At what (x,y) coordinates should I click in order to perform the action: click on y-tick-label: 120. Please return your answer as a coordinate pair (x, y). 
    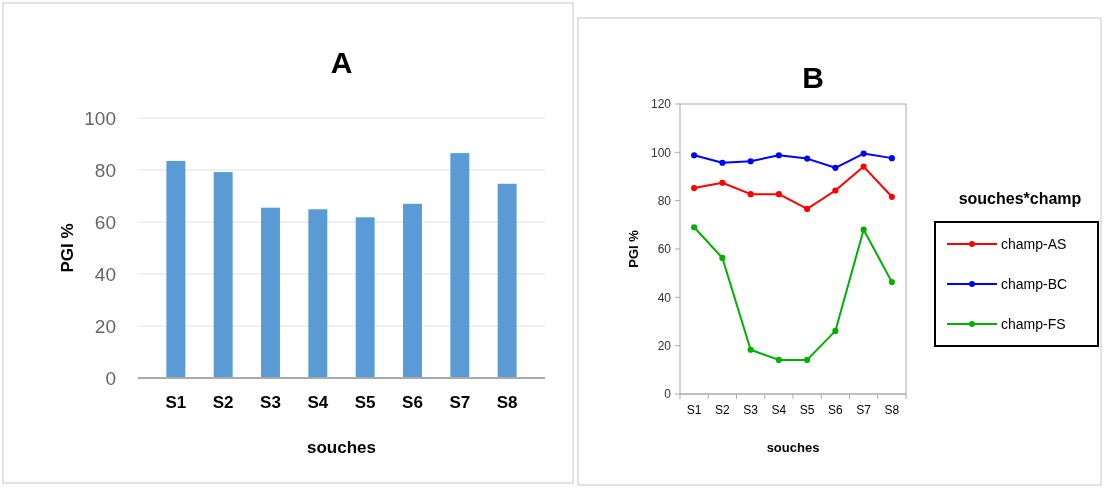
    Looking at the image, I should click on (661, 104).